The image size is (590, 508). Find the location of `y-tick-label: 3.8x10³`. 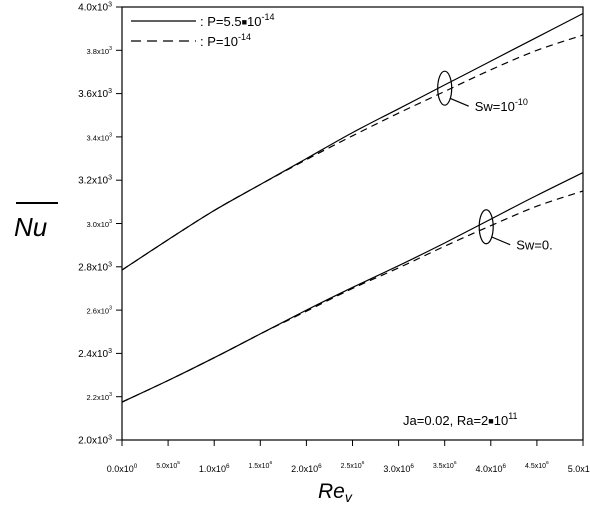

y-tick-label: 3.8x10³ is located at coordinates (100, 51).